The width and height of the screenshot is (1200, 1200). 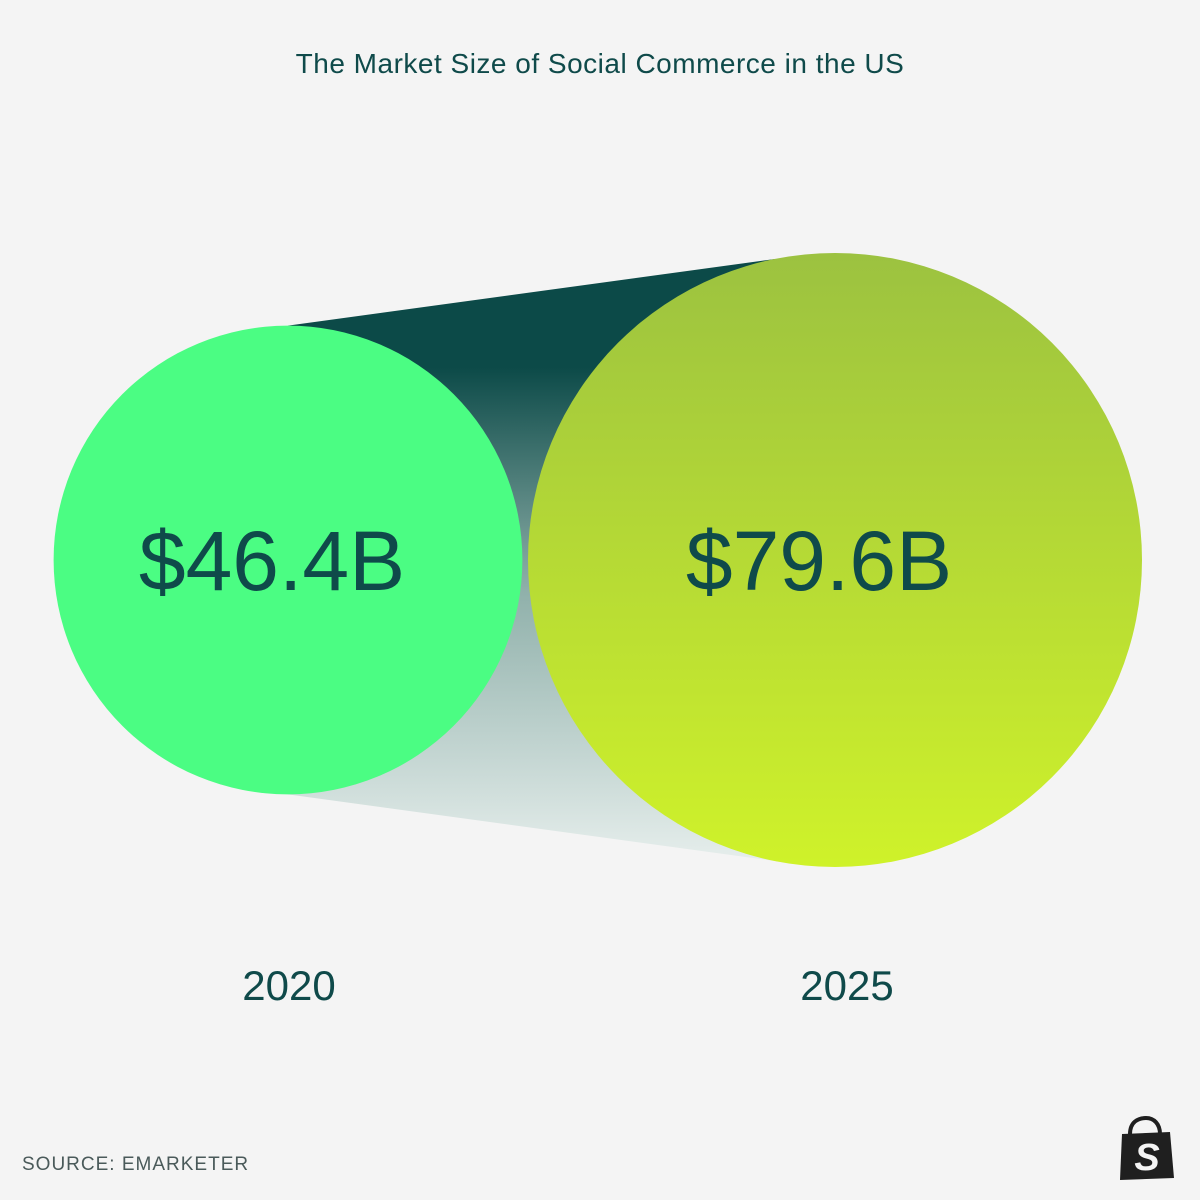 I want to click on value-label-2020: $46.4B, so click(x=272, y=561).